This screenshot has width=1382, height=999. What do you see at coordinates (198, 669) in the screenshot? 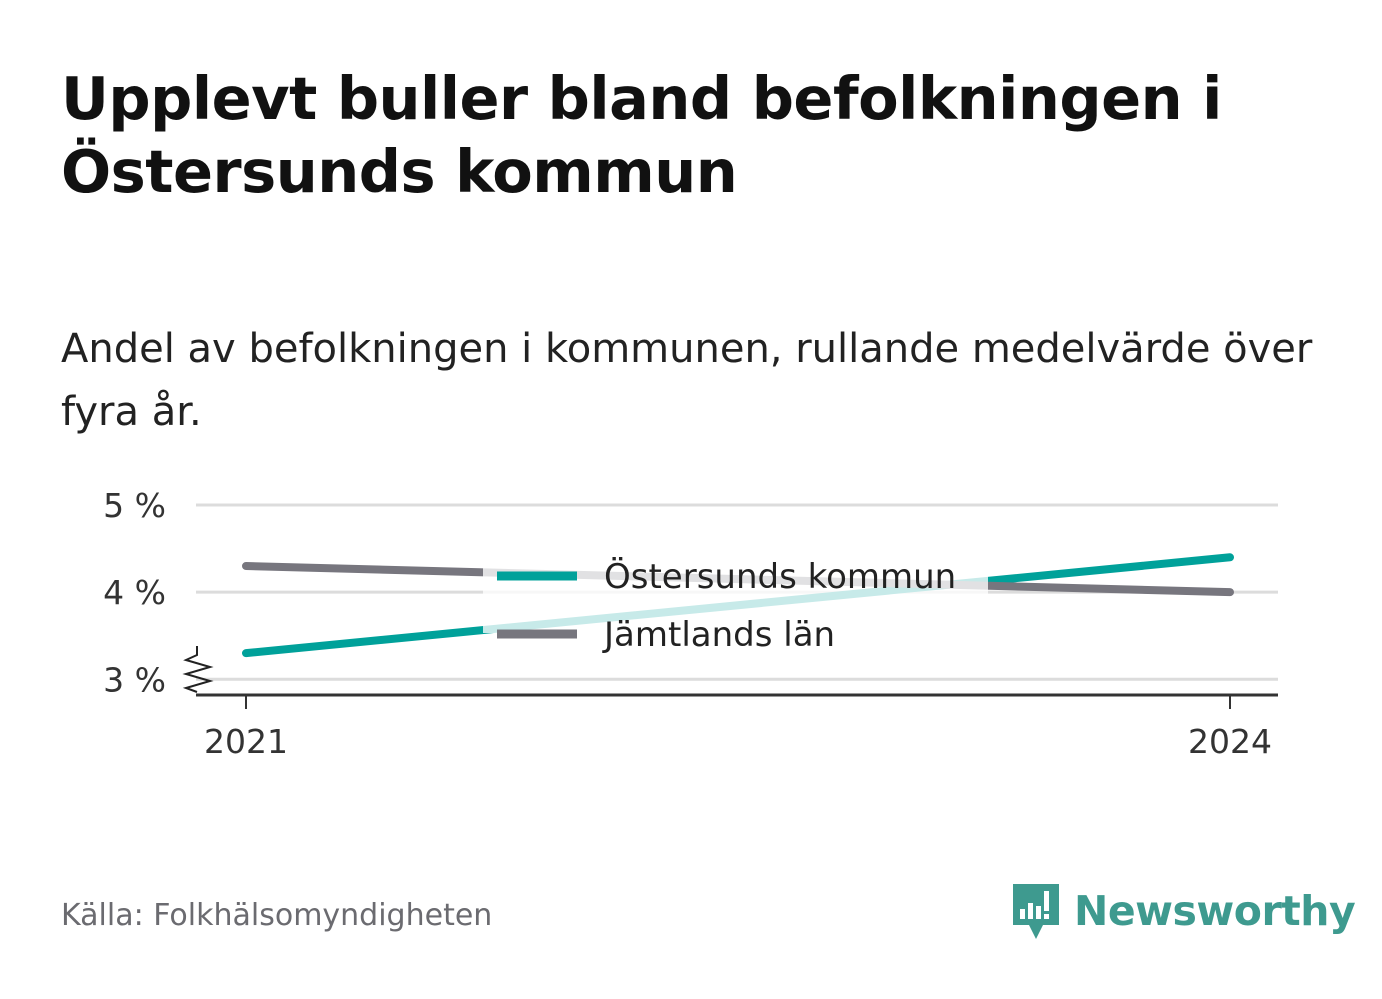
I see `axis-break-icon` at bounding box center [198, 669].